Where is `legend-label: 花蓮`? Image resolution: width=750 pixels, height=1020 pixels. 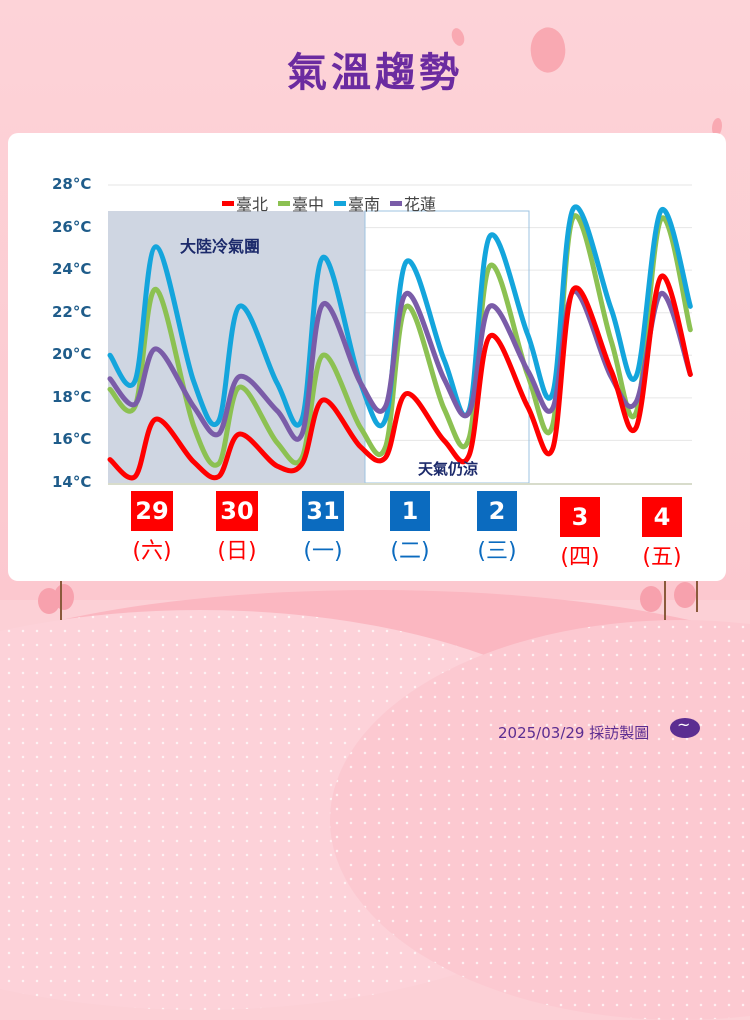
legend-label: 花蓮 is located at coordinates (420, 204).